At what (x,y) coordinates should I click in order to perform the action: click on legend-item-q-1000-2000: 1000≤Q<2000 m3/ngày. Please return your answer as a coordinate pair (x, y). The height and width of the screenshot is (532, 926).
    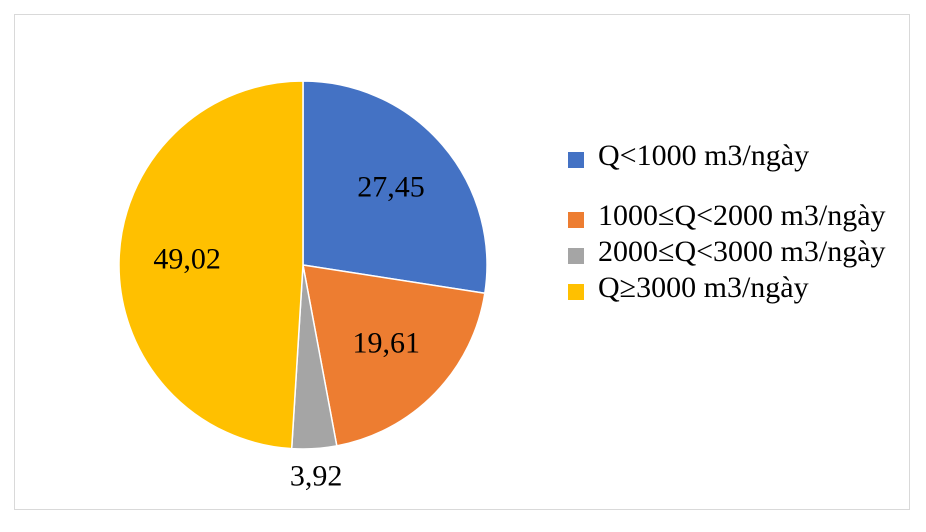
    Looking at the image, I should click on (728, 216).